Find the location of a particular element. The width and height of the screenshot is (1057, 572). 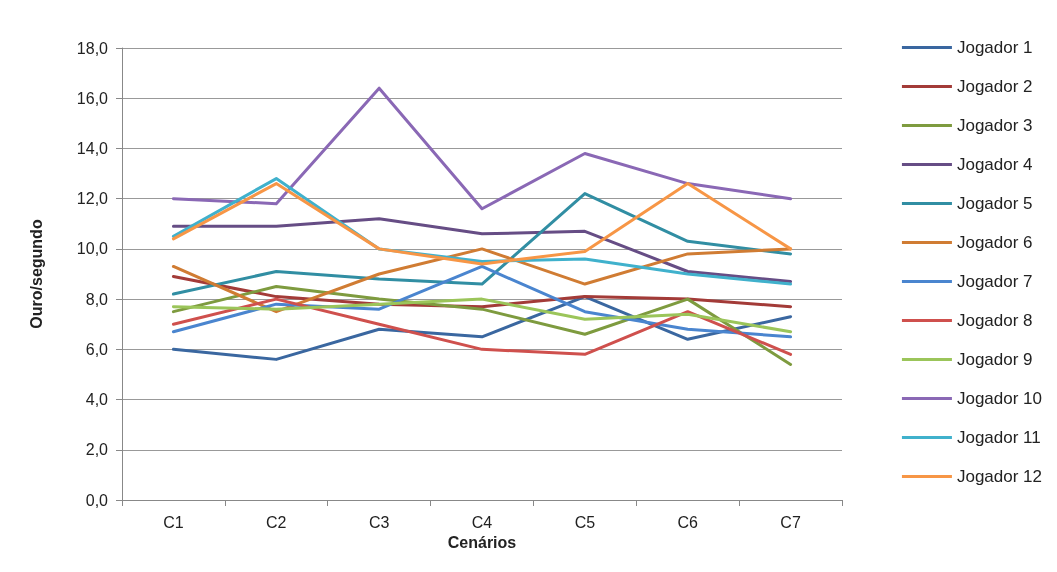

y-tick-label: 6,0 is located at coordinates (97, 349).